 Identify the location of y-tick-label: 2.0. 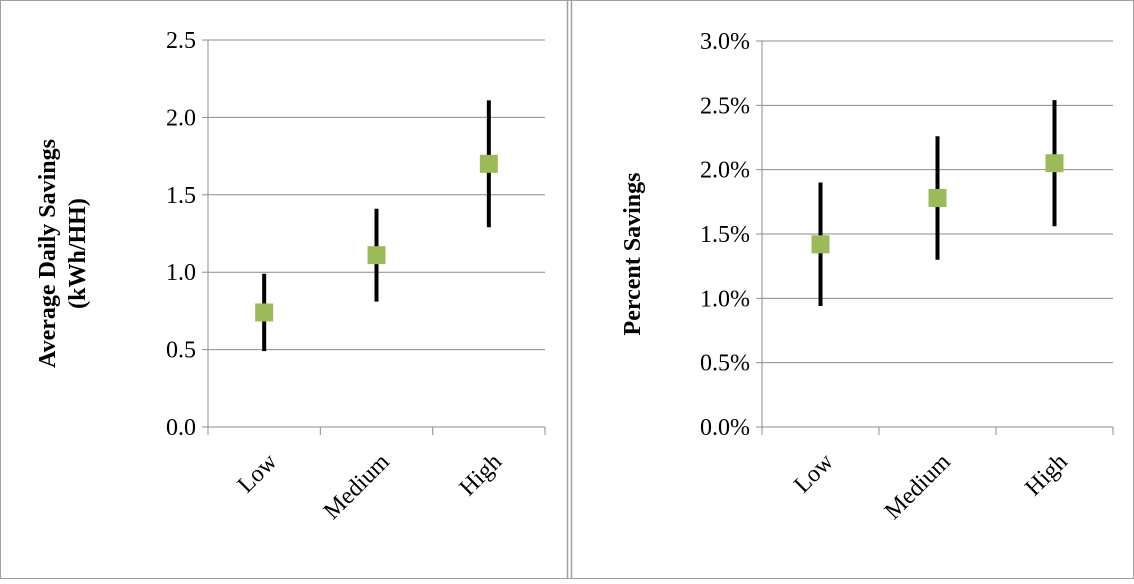
(181, 118).